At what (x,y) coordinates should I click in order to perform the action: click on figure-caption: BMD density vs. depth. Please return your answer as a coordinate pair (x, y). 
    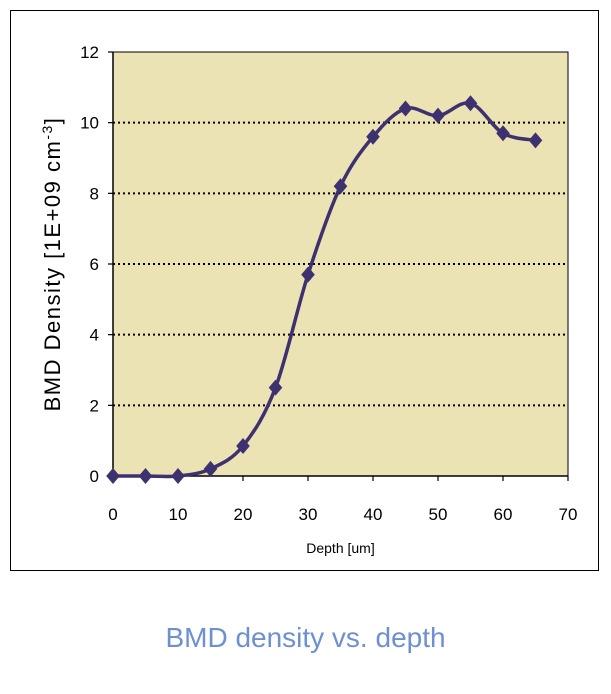
    Looking at the image, I should click on (305, 637).